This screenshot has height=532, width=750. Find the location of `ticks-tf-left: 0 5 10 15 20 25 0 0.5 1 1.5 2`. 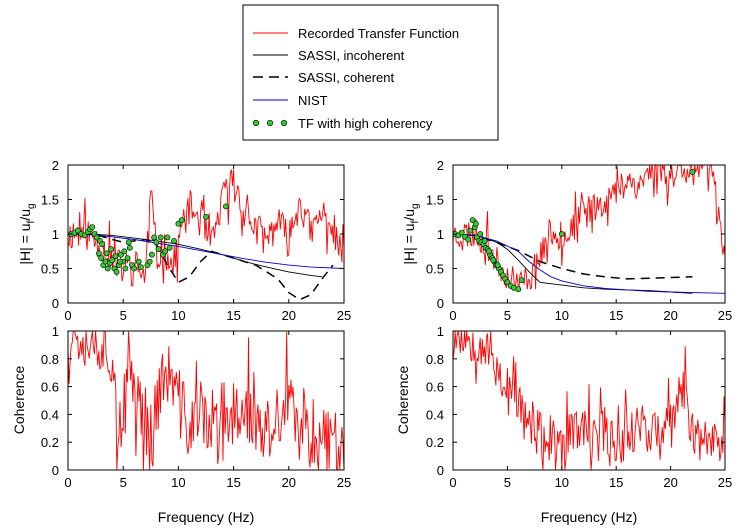

ticks-tf-left: 0 5 10 15 20 25 0 0.5 1 1.5 2 is located at coordinates (196, 240).